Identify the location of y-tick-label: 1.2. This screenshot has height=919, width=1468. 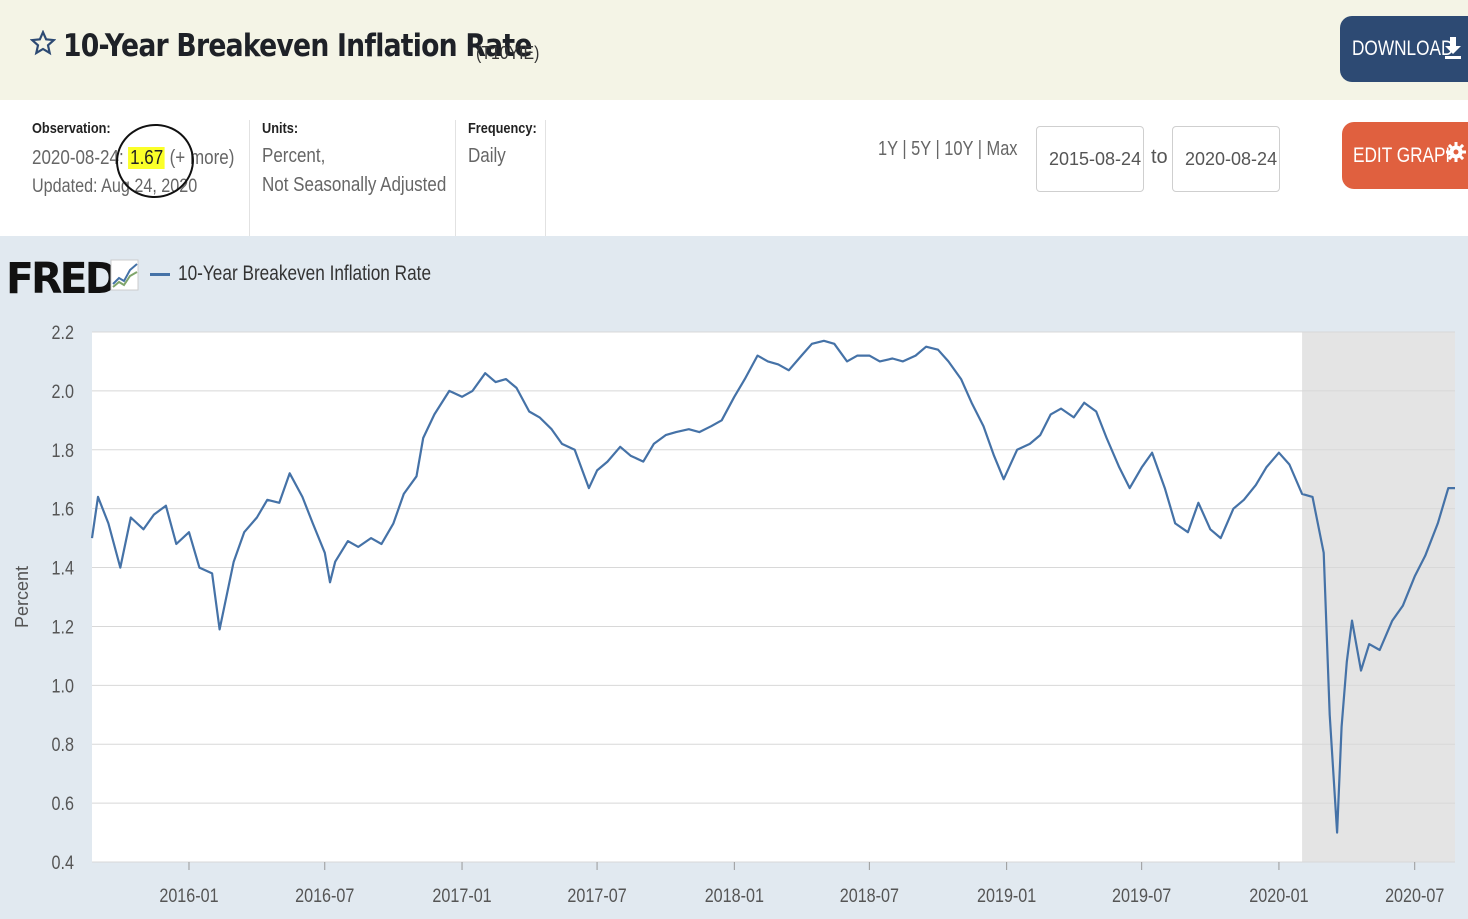
(63, 627).